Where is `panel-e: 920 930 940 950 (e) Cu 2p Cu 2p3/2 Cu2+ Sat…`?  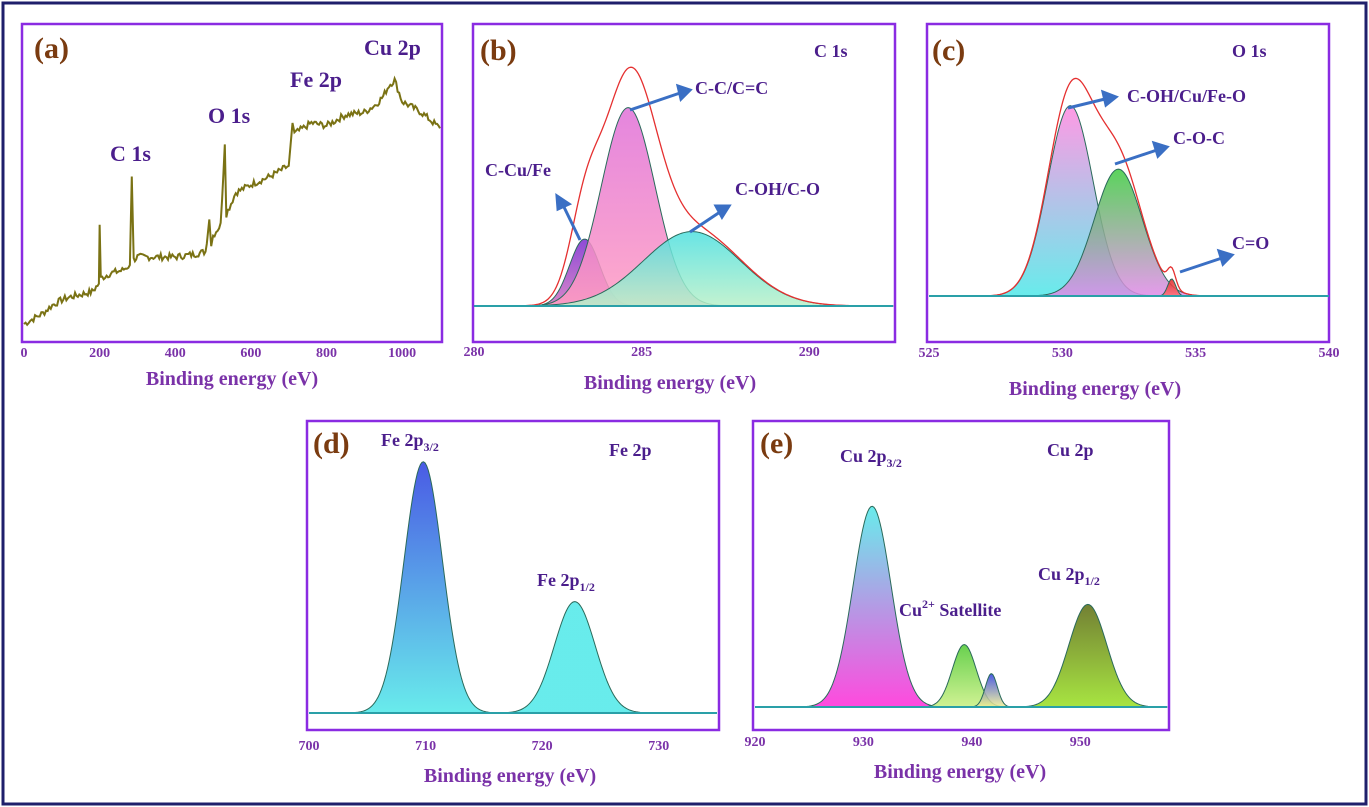
panel-e: 920 930 940 950 (e) Cu 2p Cu 2p3/2 Cu2+ Sat… is located at coordinates (958, 601).